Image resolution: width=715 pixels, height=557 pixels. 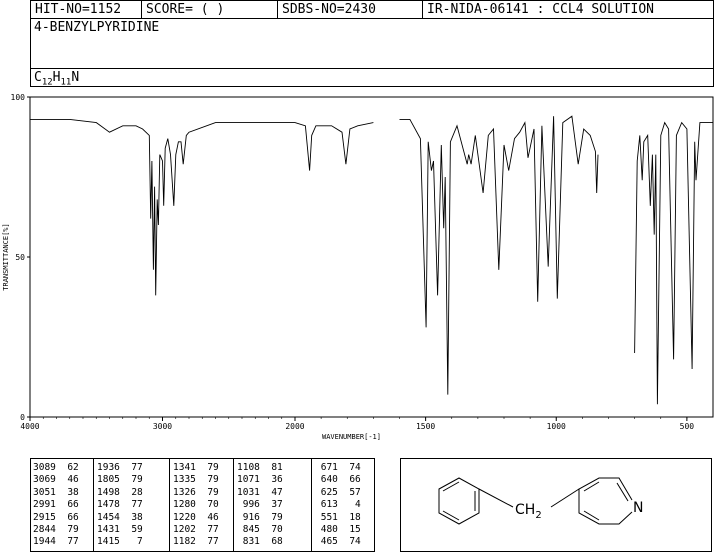 I want to click on peak-row: 3051 38, so click(x=56, y=492).